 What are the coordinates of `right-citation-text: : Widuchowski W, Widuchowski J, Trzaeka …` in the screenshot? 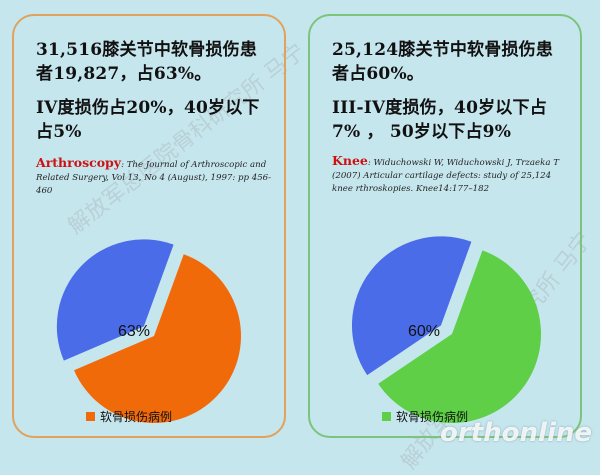 It's located at (445, 176).